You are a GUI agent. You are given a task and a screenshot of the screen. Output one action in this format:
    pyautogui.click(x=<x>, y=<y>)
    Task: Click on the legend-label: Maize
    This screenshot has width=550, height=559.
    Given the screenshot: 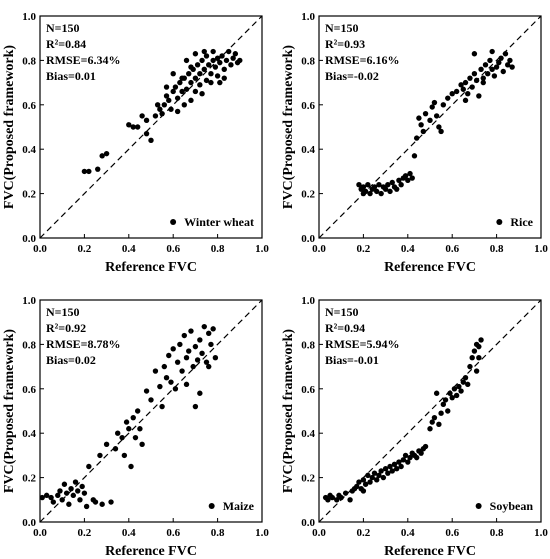 What is the action you would take?
    pyautogui.click(x=239, y=506)
    